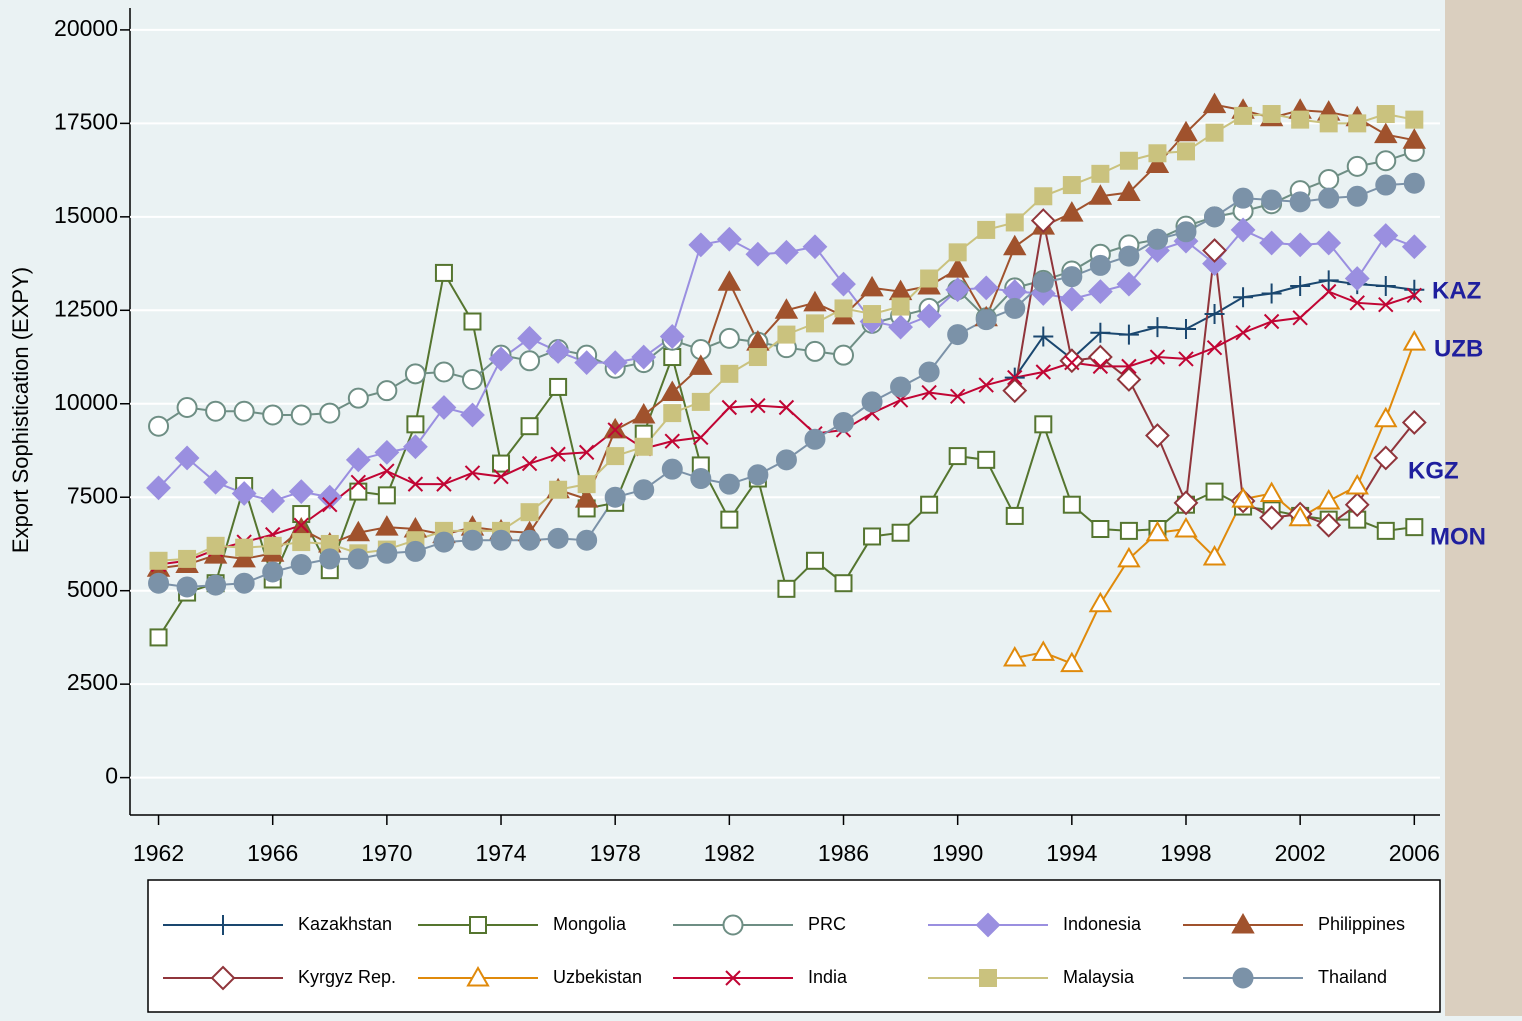 The width and height of the screenshot is (1522, 1021). I want to click on y-tick-label: 10000, so click(86, 402).